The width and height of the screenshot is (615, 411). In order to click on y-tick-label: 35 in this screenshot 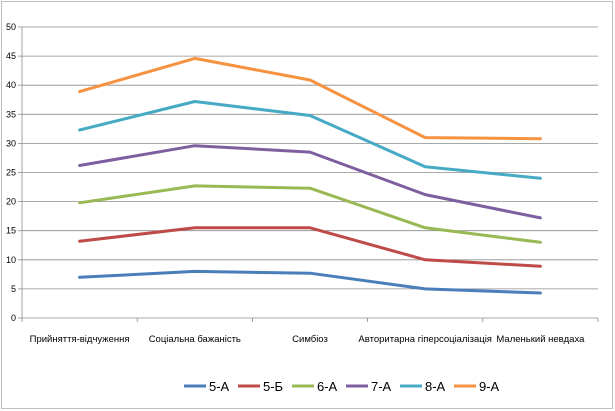, I will do `click(11, 114)`.